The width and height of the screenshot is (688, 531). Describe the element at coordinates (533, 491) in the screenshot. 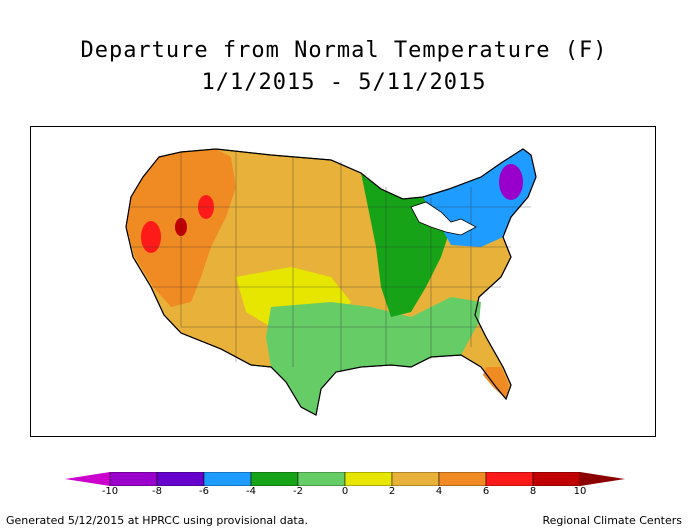

I see `legend-tick-label: 8` at that location.